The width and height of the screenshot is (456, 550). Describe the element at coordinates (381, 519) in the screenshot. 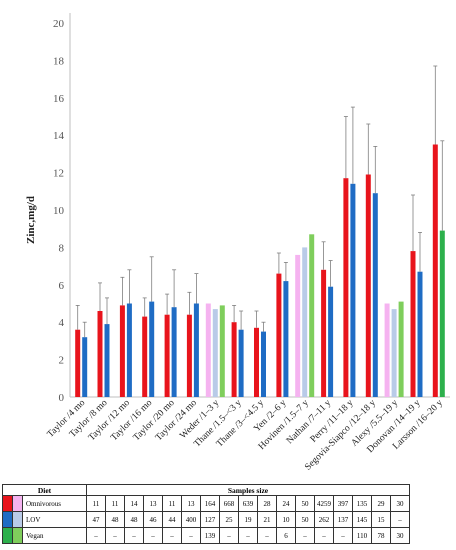

I see `sample-size-cell: 15` at that location.